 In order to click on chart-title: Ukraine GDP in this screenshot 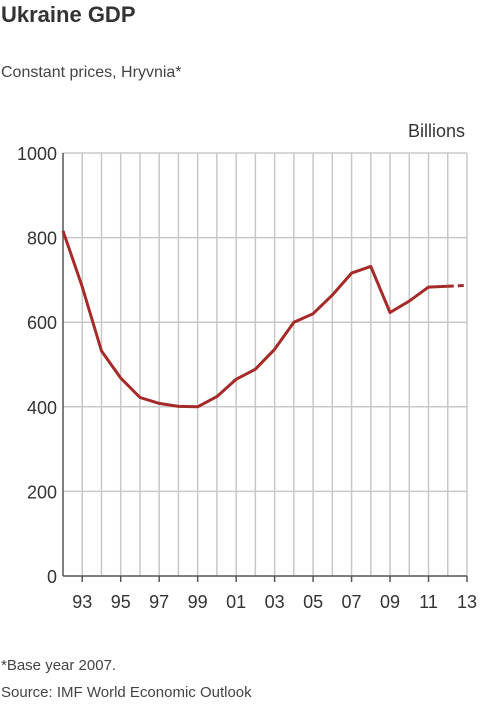, I will do `click(68, 14)`.